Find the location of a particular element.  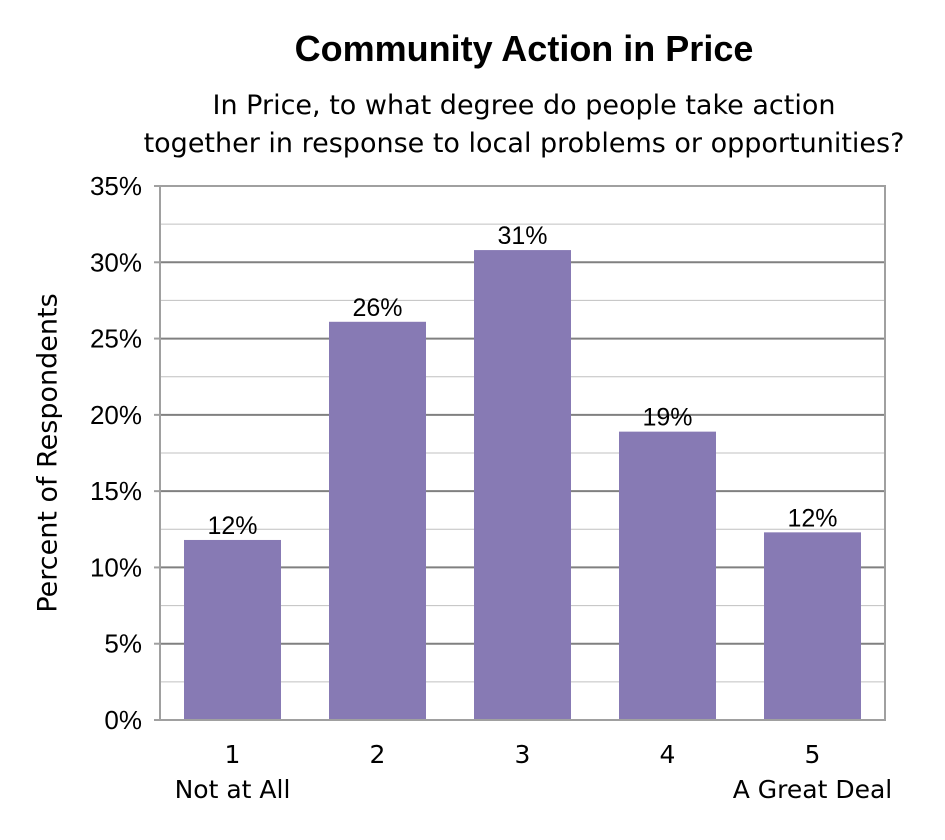

x-tick-label: 5 is located at coordinates (813, 754).